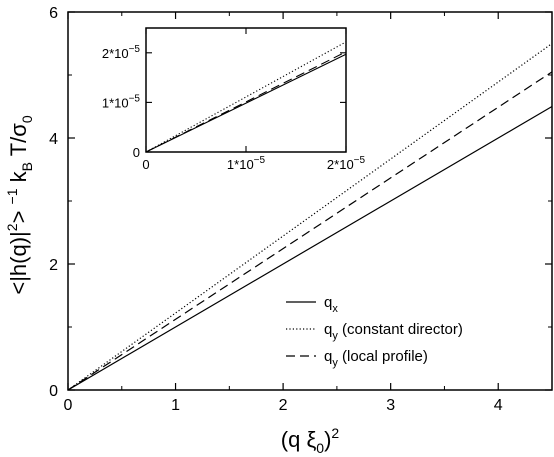 This screenshot has height=457, width=554. What do you see at coordinates (53, 391) in the screenshot?
I see `y-tick-label: 0` at bounding box center [53, 391].